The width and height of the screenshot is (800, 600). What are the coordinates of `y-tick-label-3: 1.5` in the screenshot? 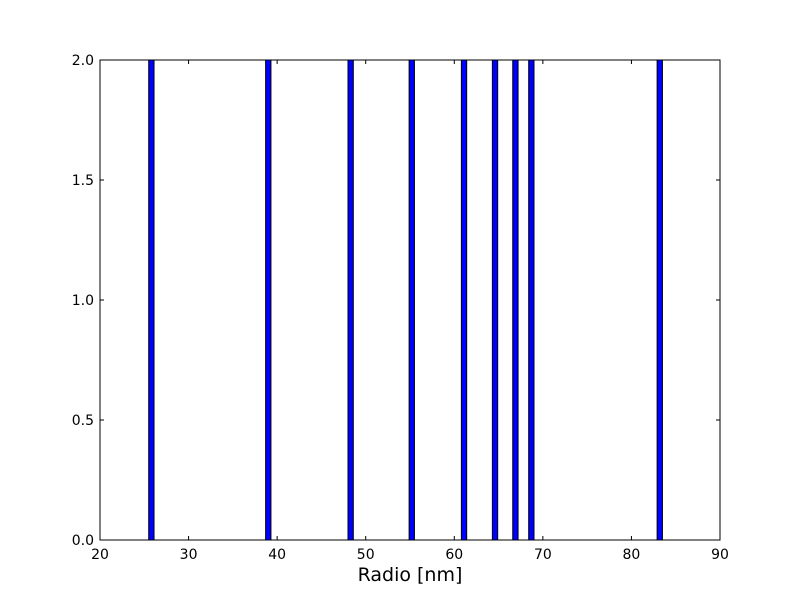 It's located at (83, 181).